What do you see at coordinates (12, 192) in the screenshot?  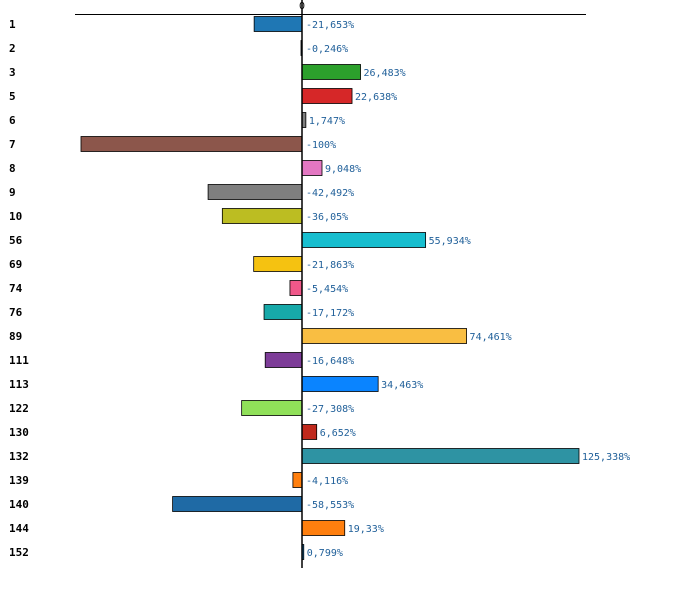 I see `category-label: 9` at bounding box center [12, 192].